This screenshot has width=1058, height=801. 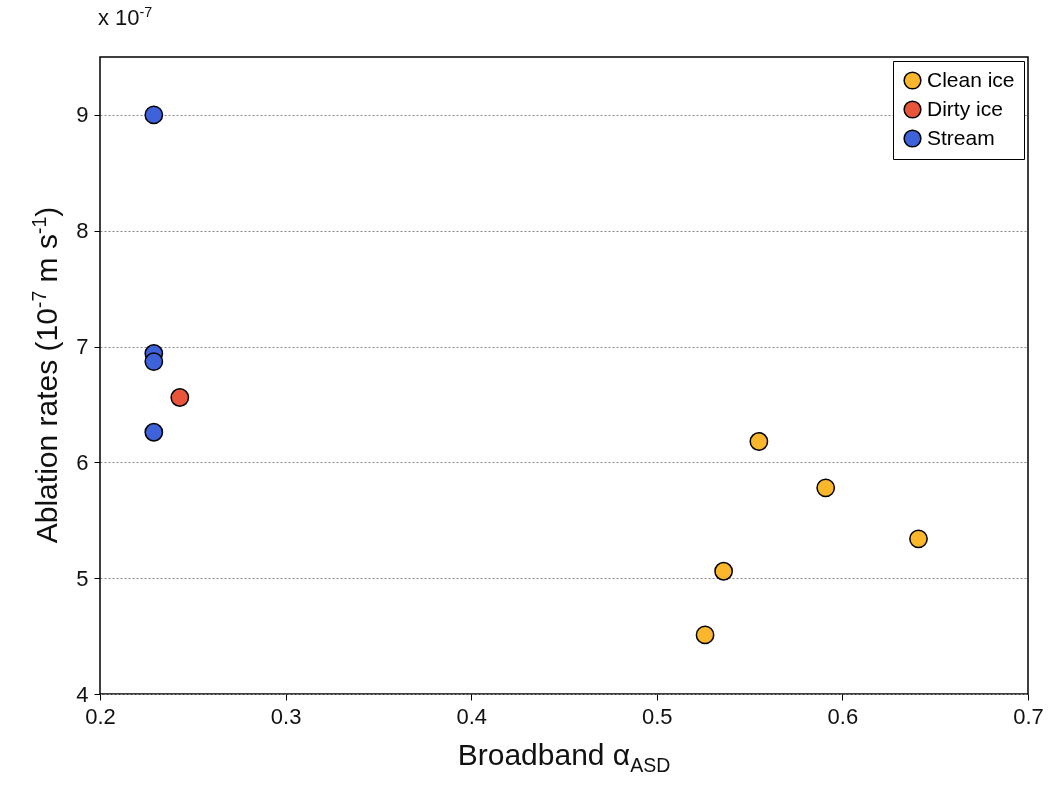 What do you see at coordinates (965, 108) in the screenshot?
I see `legend-label: Dirty ice` at bounding box center [965, 108].